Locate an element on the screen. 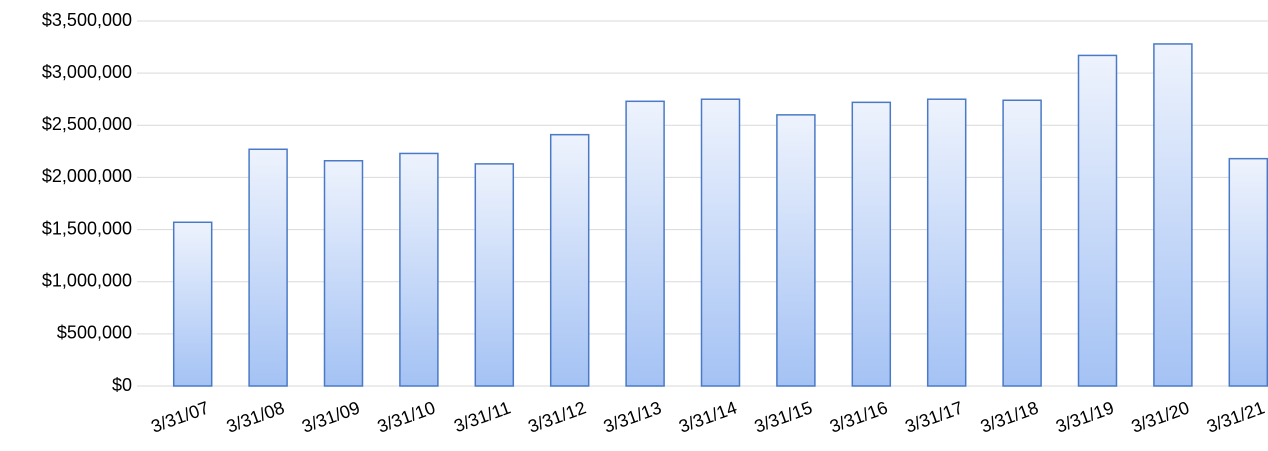 The width and height of the screenshot is (1268, 451). x-tick-label: 3/31/07 is located at coordinates (179, 416).